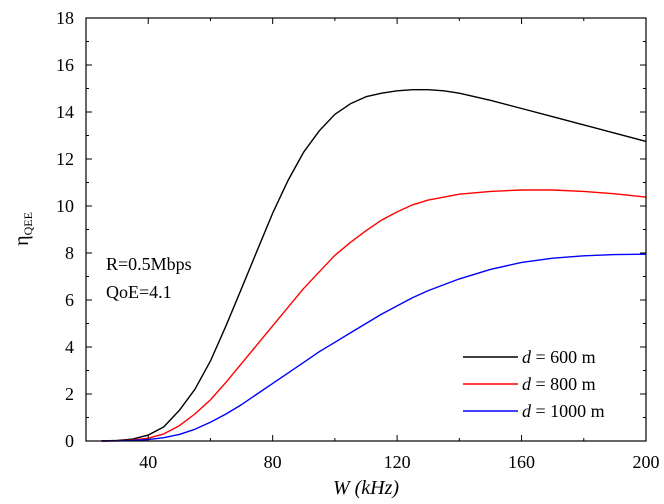 This screenshot has height=504, width=664. I want to click on y-tick-label: 14, so click(65, 112).